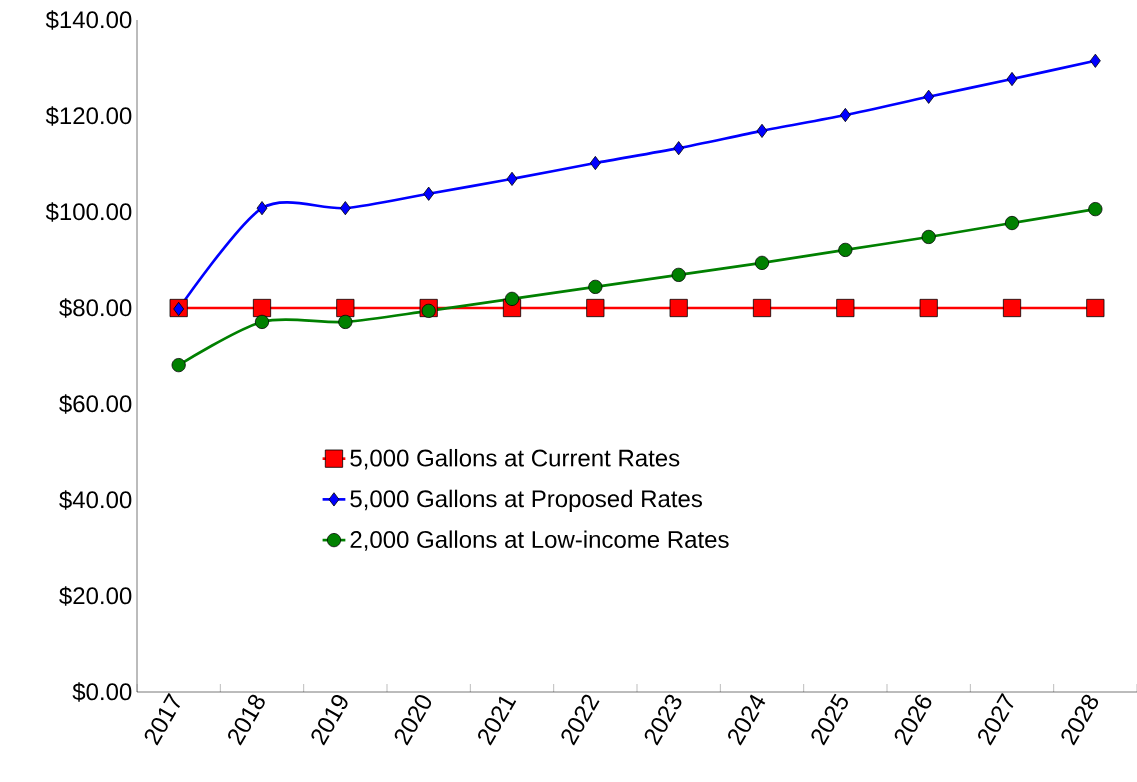 This screenshot has height=782, width=1137. Describe the element at coordinates (539, 540) in the screenshot. I see `legend-label: 2,000 Gallons at Low-income Rates` at that location.